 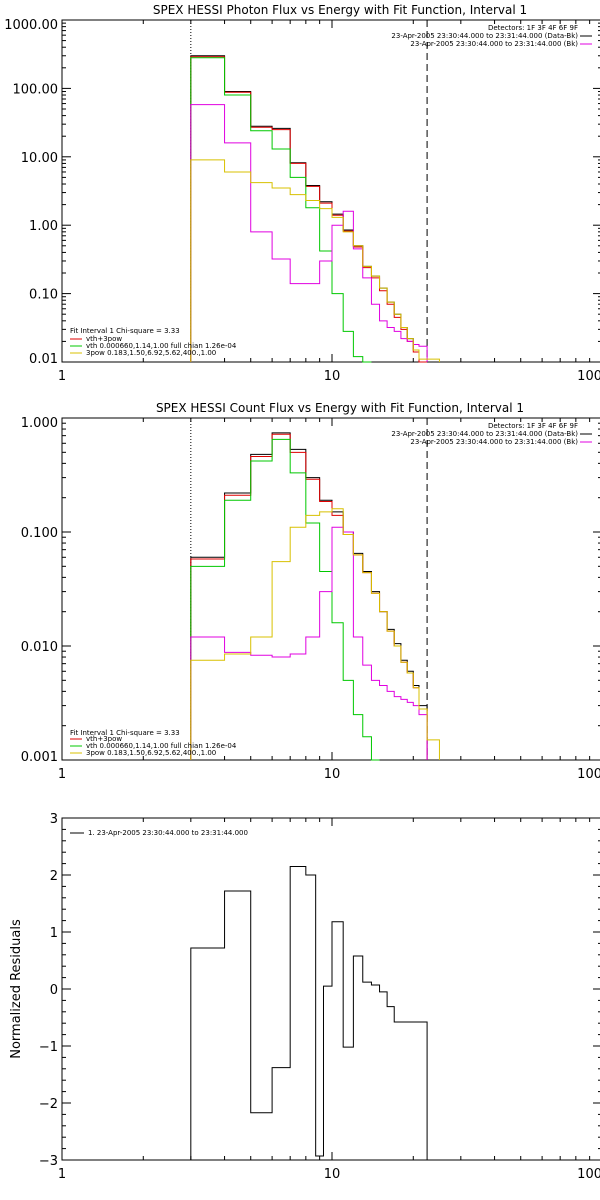 I want to click on photon-flux-y-tick-label: 100.00, so click(x=36, y=89).